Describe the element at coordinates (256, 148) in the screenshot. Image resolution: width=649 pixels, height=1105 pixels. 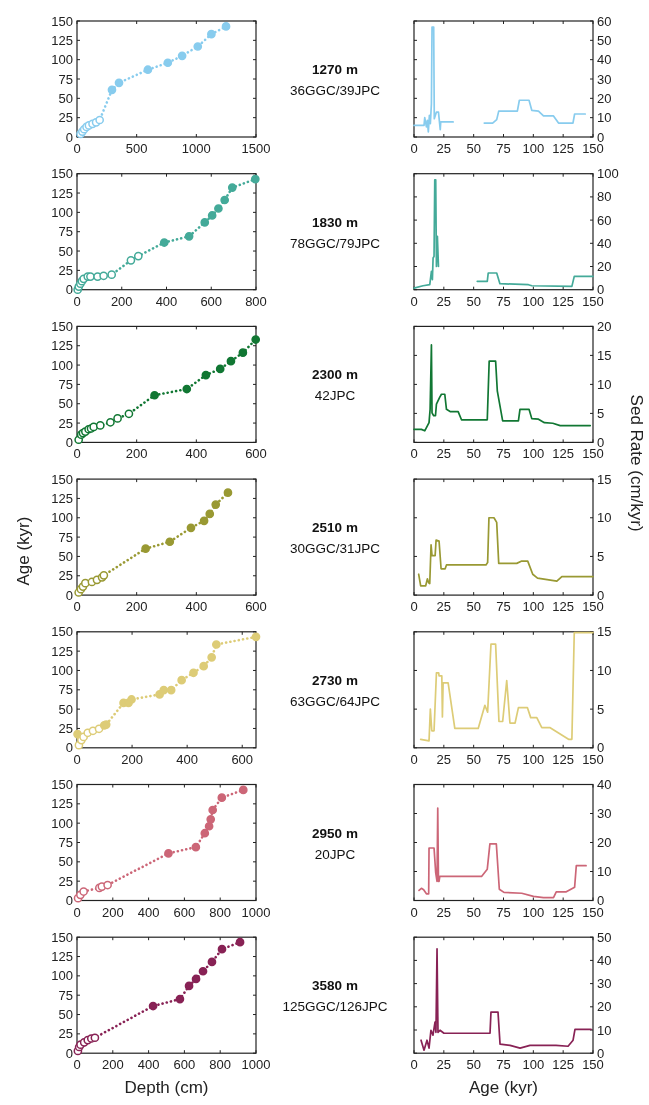
I see `x-tick-label: 1500` at that location.